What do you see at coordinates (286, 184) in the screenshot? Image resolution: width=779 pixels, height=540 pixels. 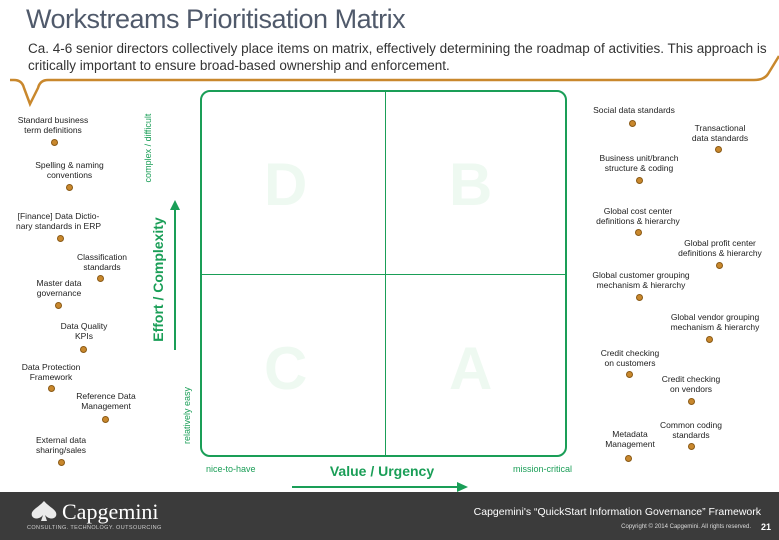 I see `quadrant-d: D` at bounding box center [286, 184].